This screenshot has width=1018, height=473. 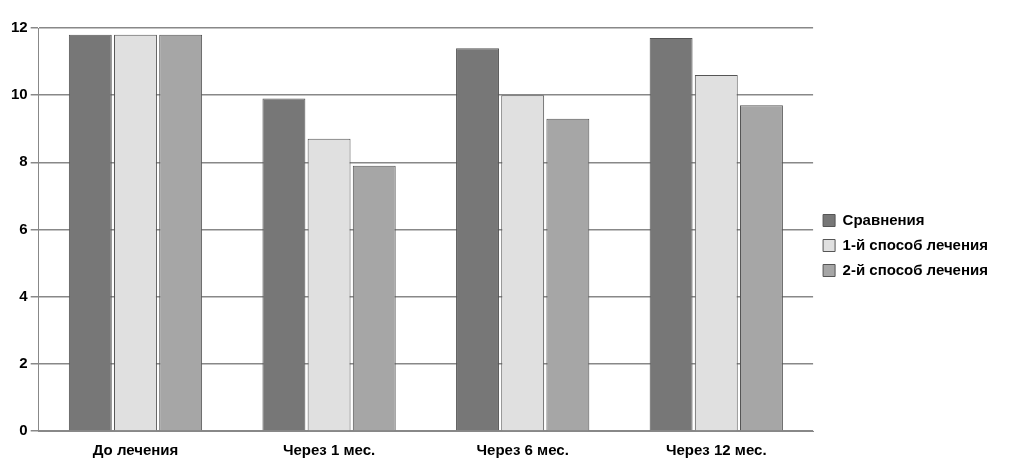 What do you see at coordinates (915, 269) in the screenshot?
I see `legend-label: 2-й способ лечения` at bounding box center [915, 269].